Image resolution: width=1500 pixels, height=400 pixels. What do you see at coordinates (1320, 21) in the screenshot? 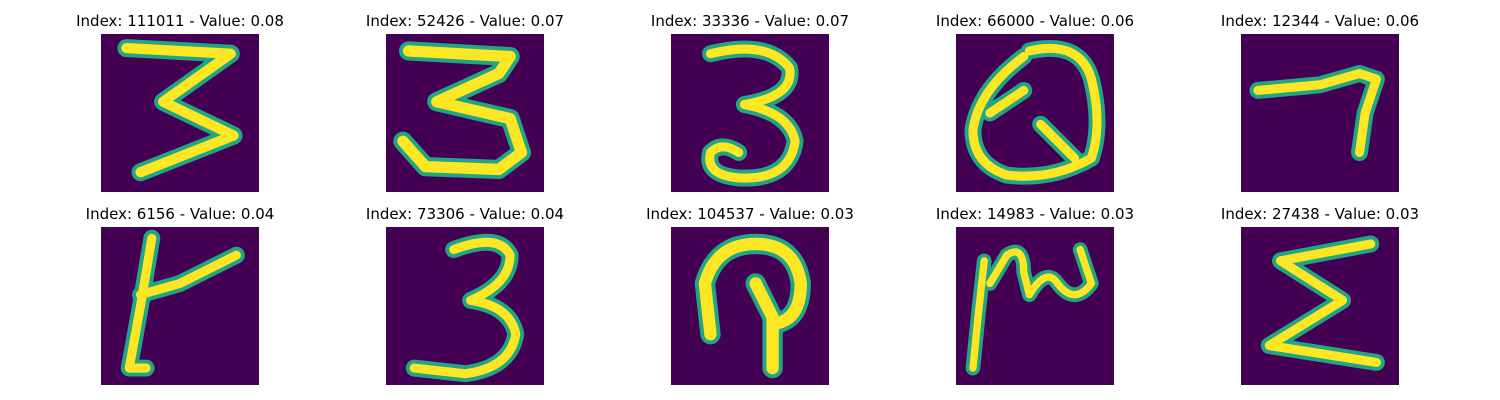
I see `panel-title: Index: 12344 - Value: 0.06` at bounding box center [1320, 21].